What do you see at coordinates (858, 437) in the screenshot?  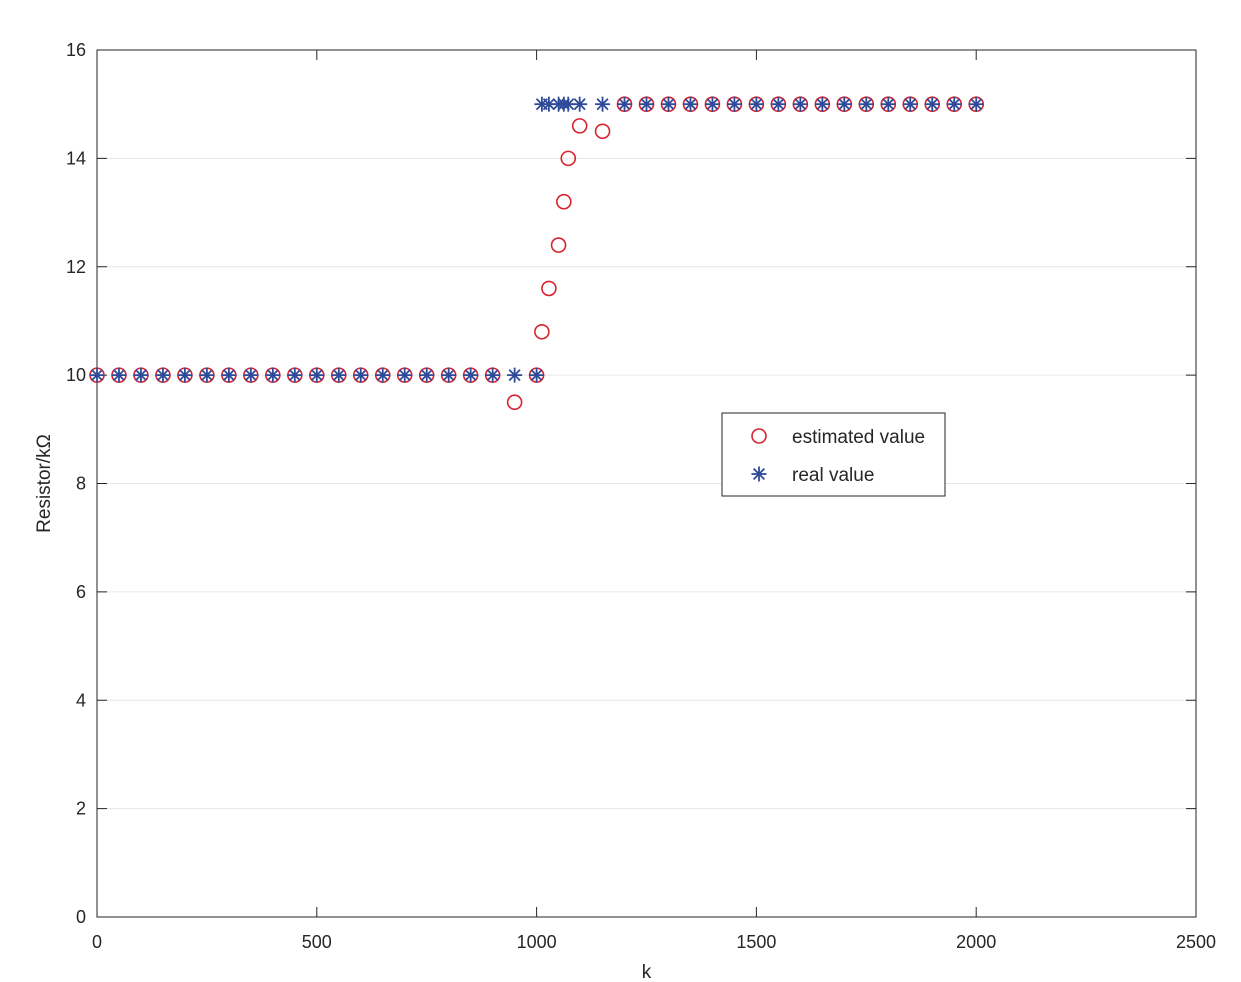 I see `legend-entry-label: estimated value` at bounding box center [858, 437].